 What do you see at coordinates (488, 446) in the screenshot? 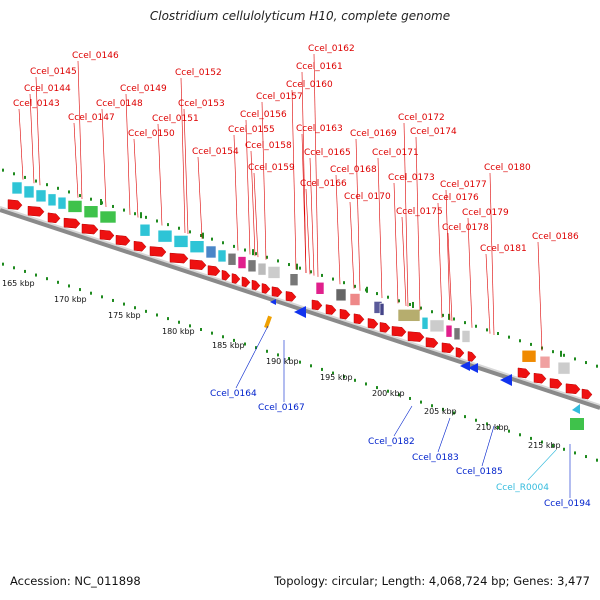
I see `reverse-label-leader` at bounding box center [488, 446].